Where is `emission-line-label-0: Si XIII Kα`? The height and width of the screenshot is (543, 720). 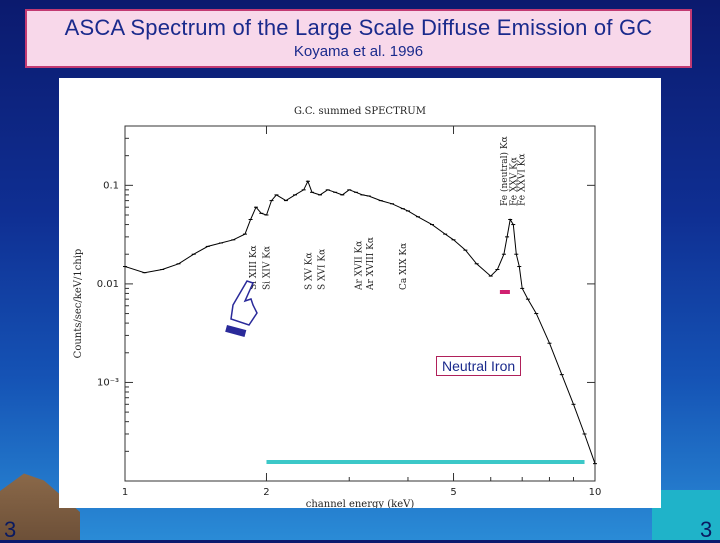
emission-line-label-0: Si XIII Kα is located at coordinates (254, 267).